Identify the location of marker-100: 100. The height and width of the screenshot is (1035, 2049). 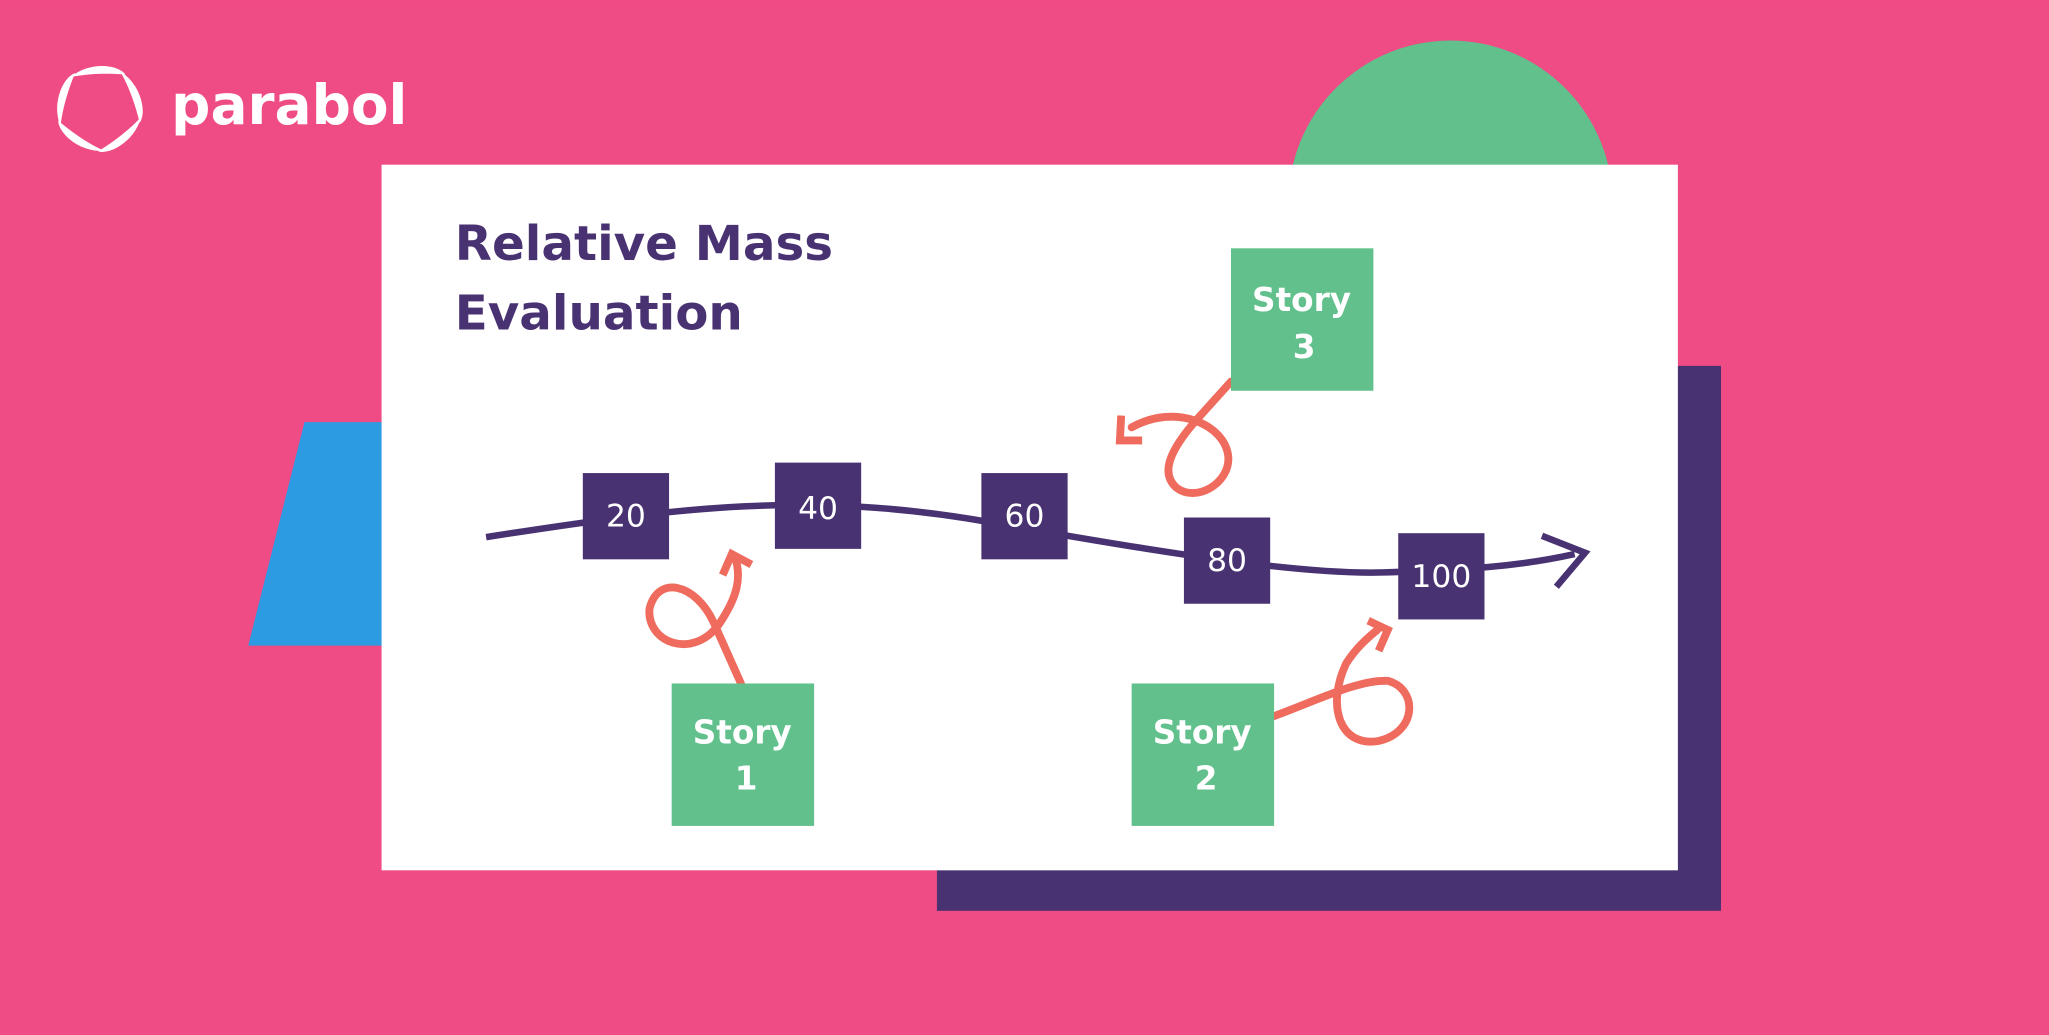
(1441, 576).